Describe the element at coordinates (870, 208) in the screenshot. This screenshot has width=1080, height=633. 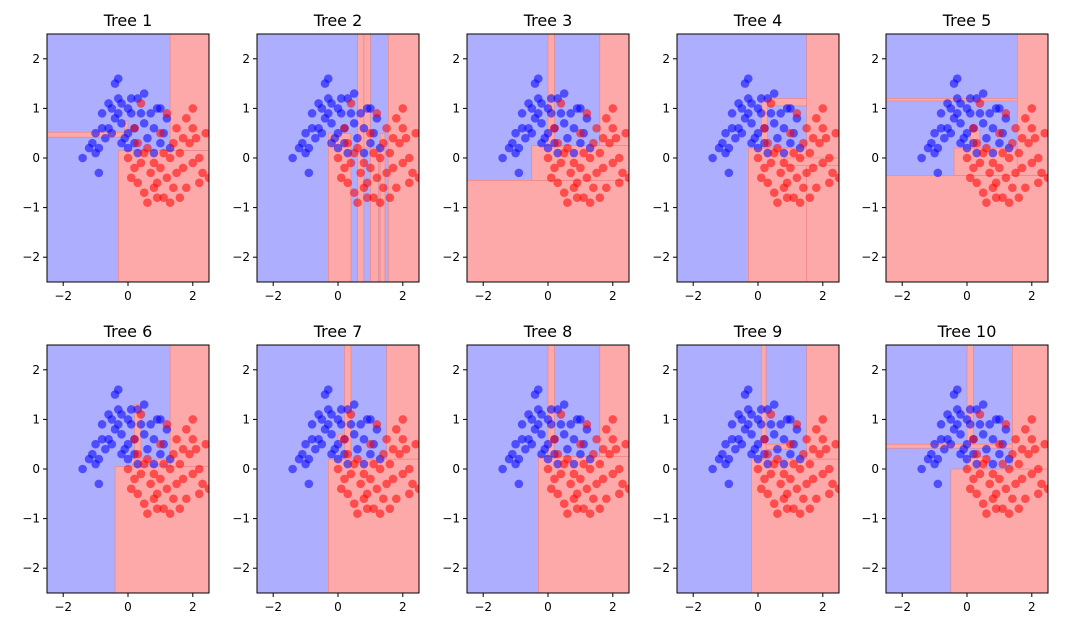
I see `y-tick-label: −1` at that location.